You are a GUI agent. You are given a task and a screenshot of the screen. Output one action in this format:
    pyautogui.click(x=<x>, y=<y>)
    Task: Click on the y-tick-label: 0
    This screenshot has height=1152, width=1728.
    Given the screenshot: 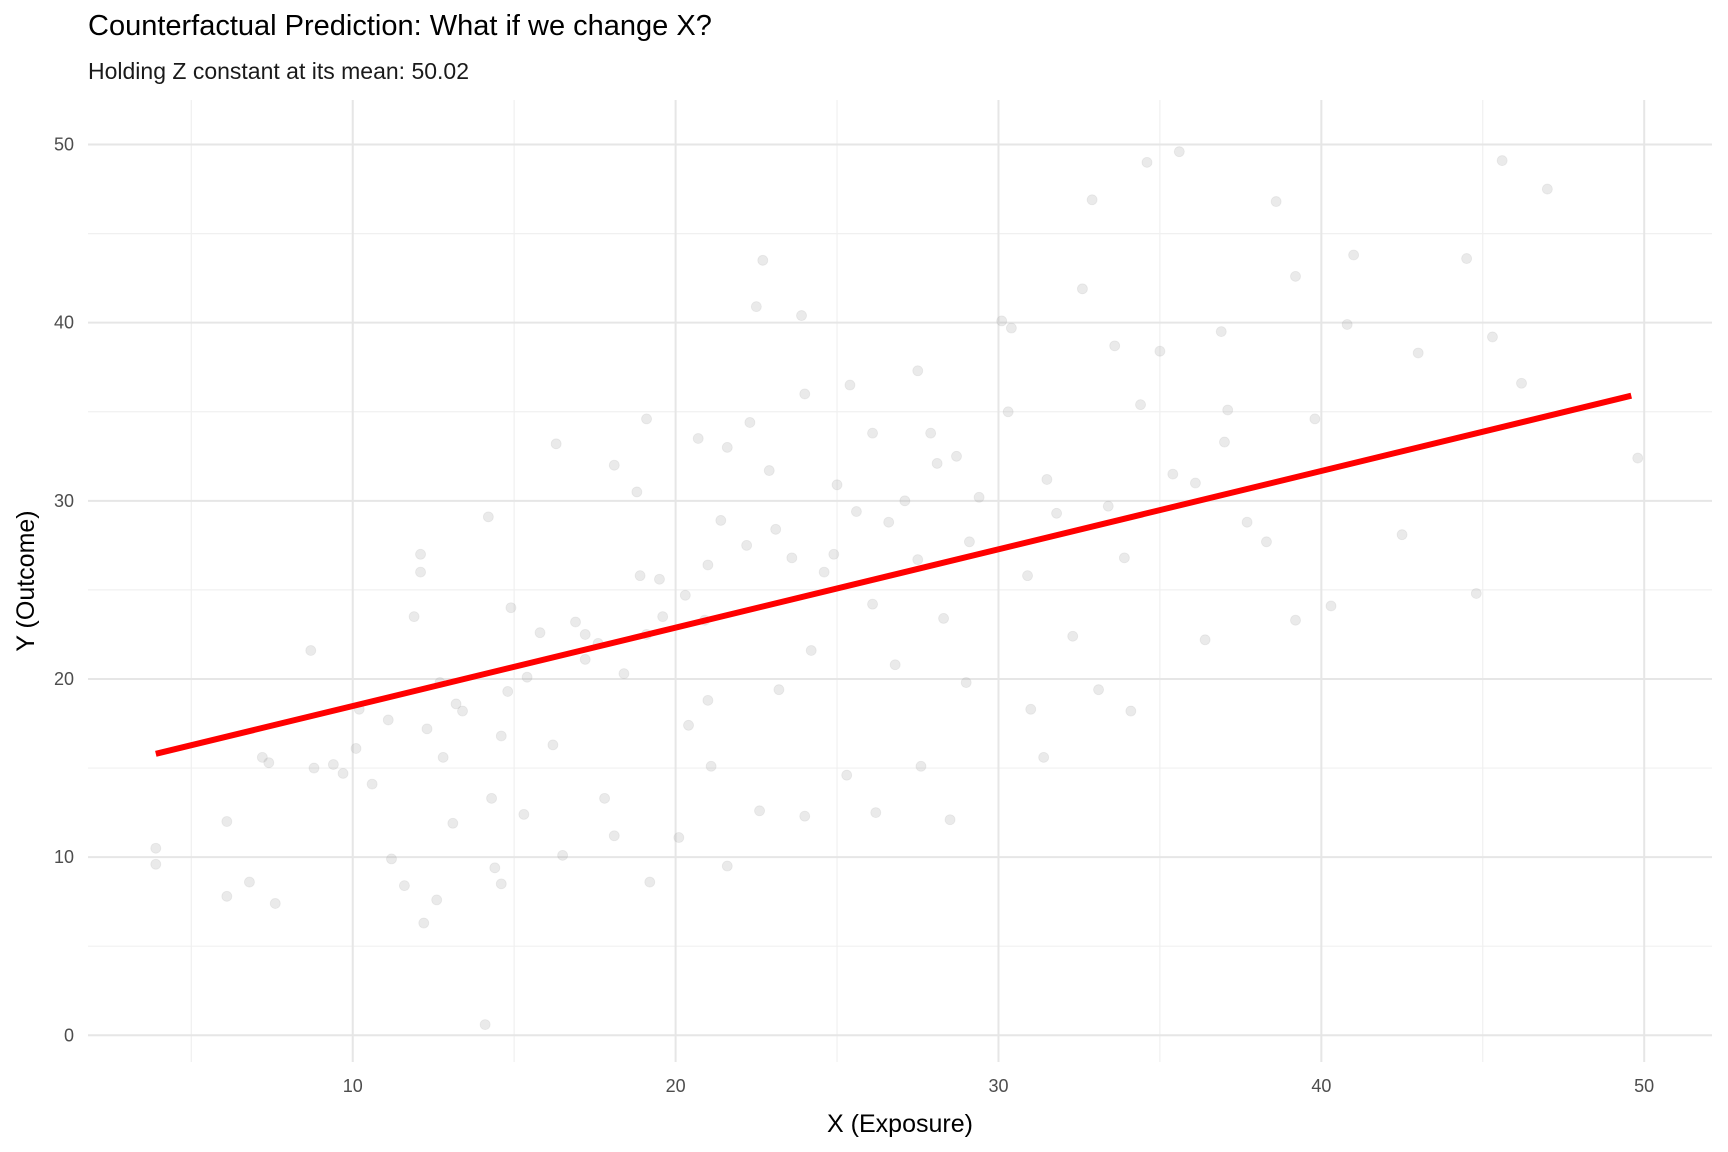 What is the action you would take?
    pyautogui.click(x=69, y=1035)
    